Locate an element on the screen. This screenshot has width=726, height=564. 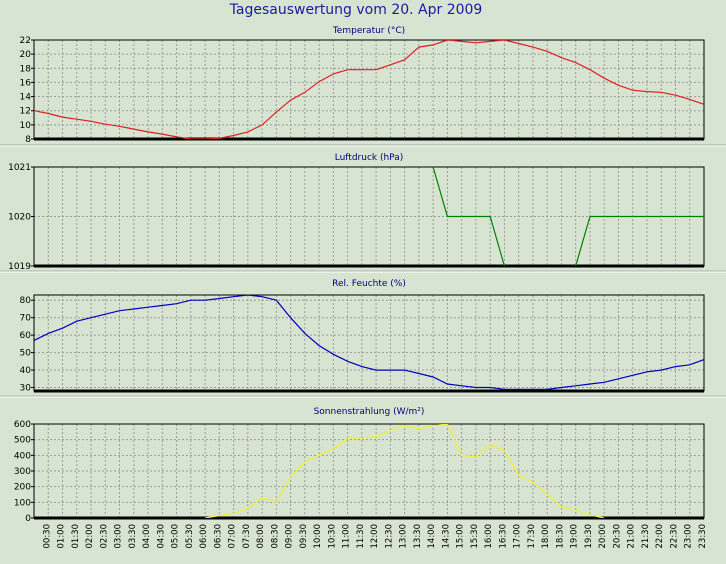
x-tick-label: 20:00 is located at coordinates (603, 536).